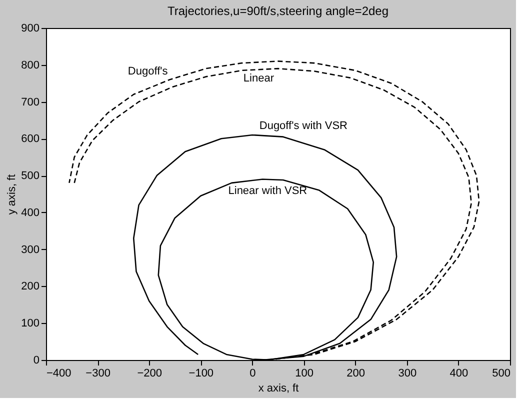 The width and height of the screenshot is (522, 404). I want to click on y-tick-label: 0, so click(36, 360).